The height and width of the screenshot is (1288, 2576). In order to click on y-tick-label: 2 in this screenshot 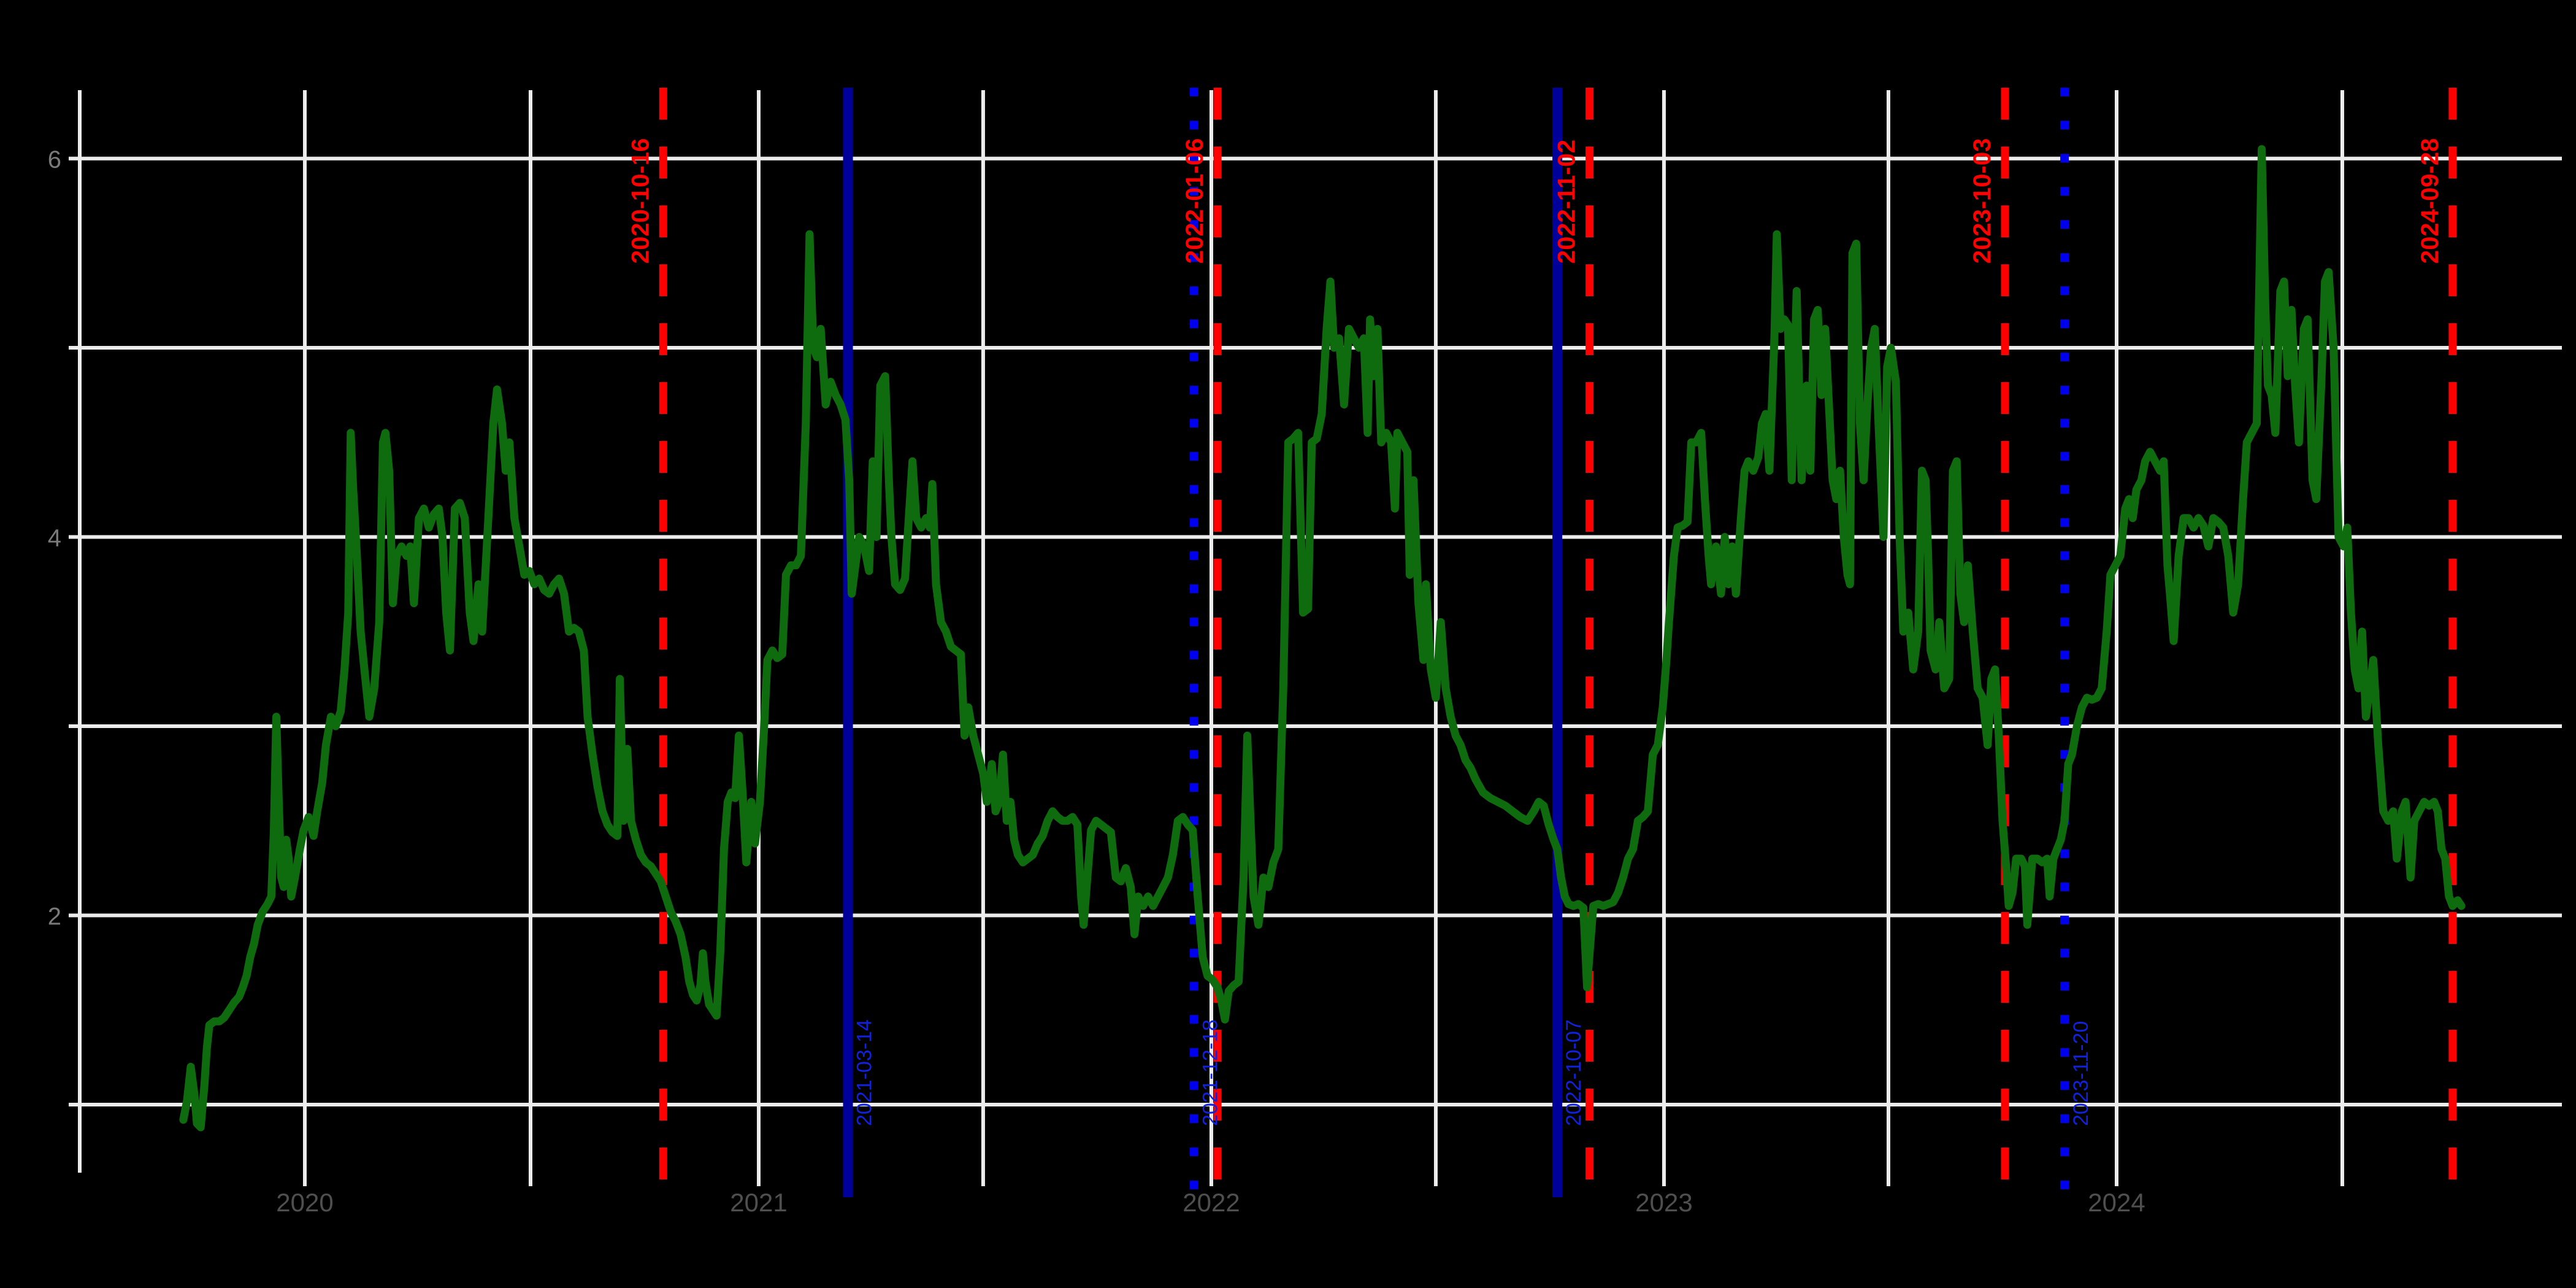, I will do `click(54, 916)`.